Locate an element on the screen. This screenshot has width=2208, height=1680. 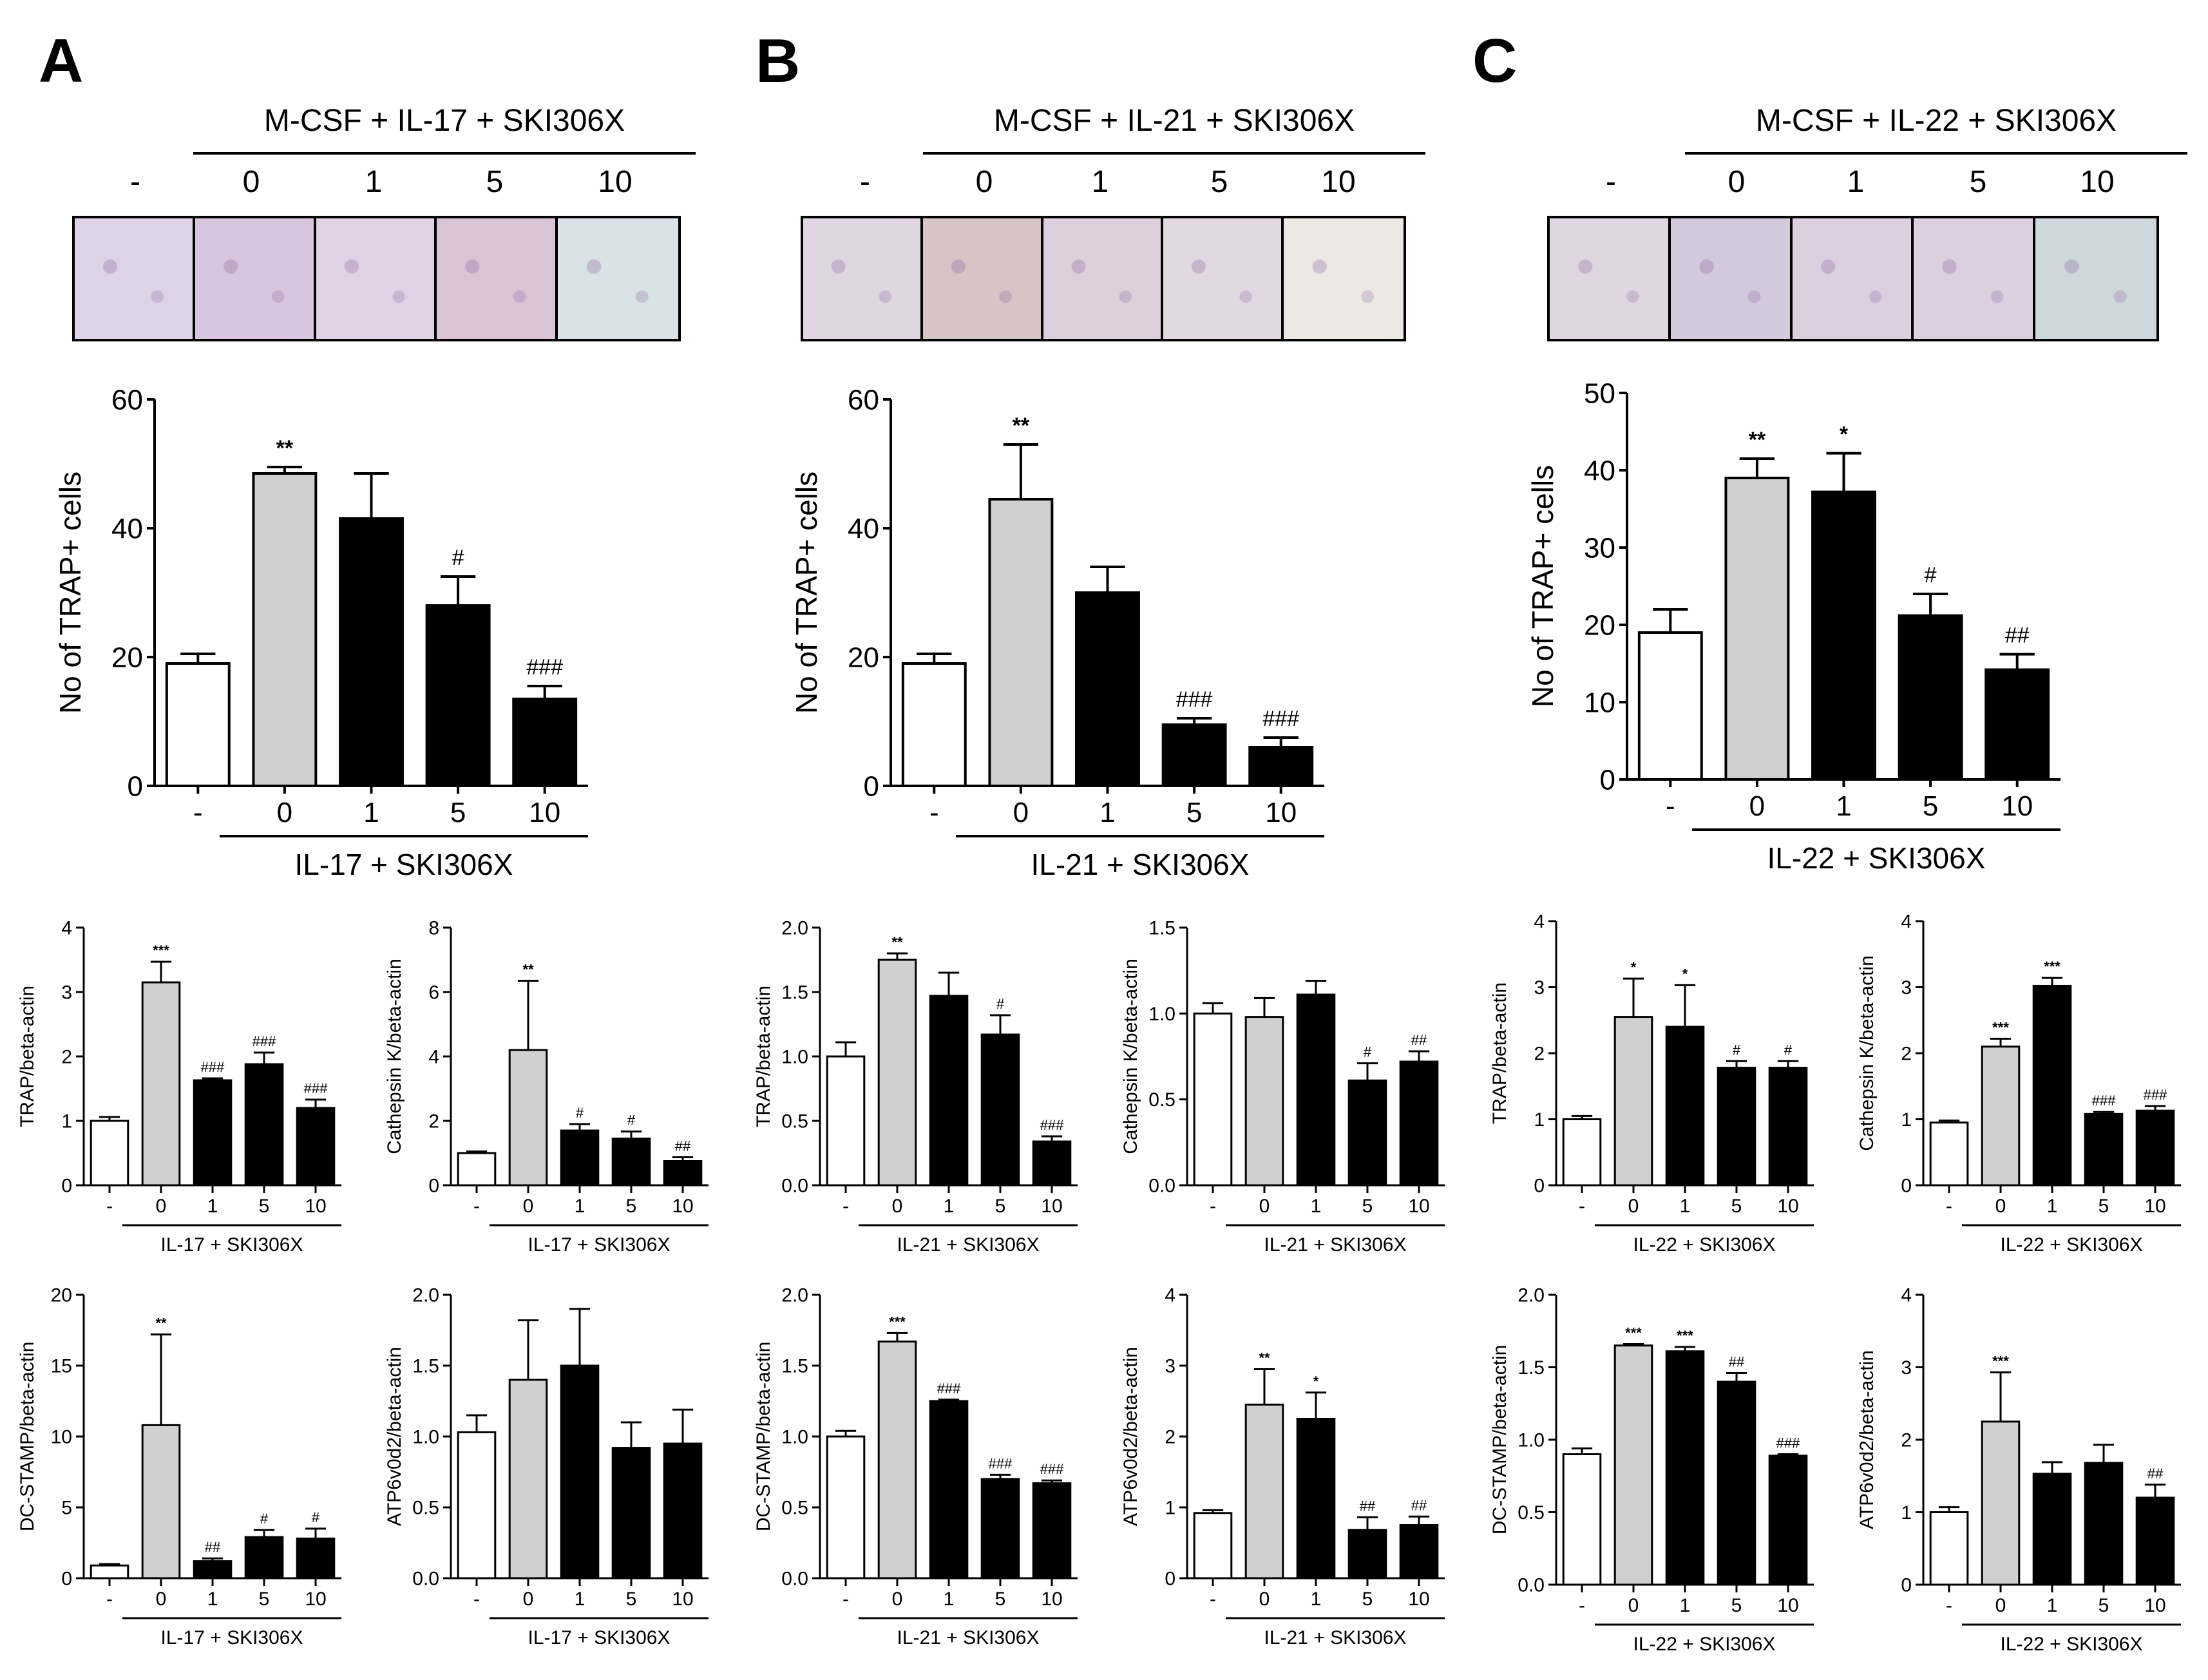
y-tick-label: 60 is located at coordinates (127, 399).